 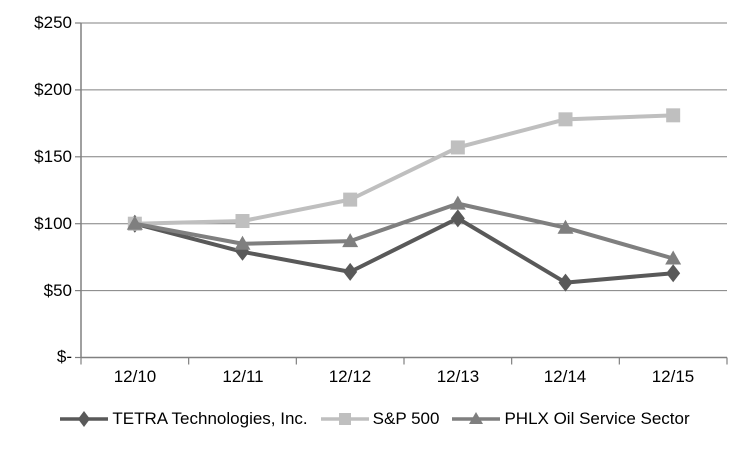 I want to click on legend-item-phlx: PHLX Oil Service Sector, so click(x=571, y=419).